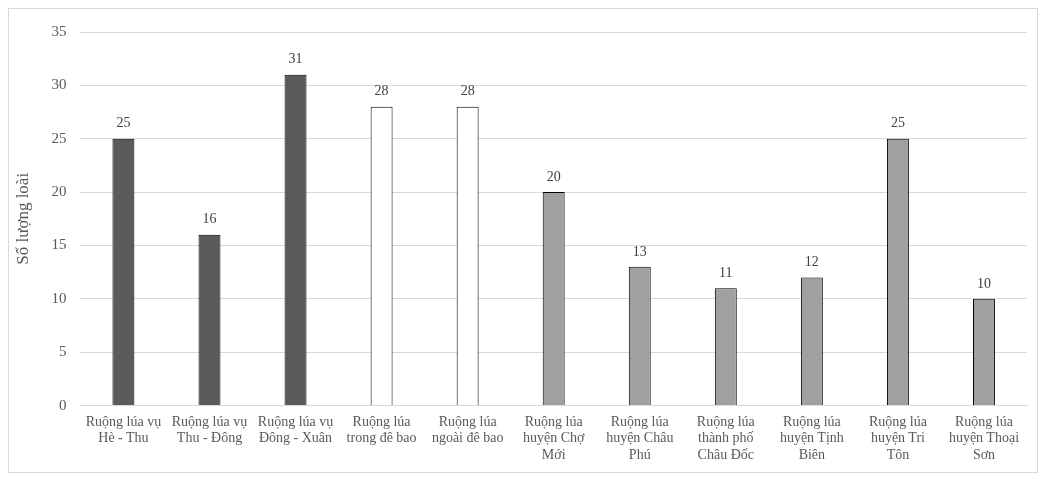 The height and width of the screenshot is (481, 1048). What do you see at coordinates (209, 429) in the screenshot?
I see `x-tick-label: Ruộng lúa vụ Thu - Đông` at bounding box center [209, 429].